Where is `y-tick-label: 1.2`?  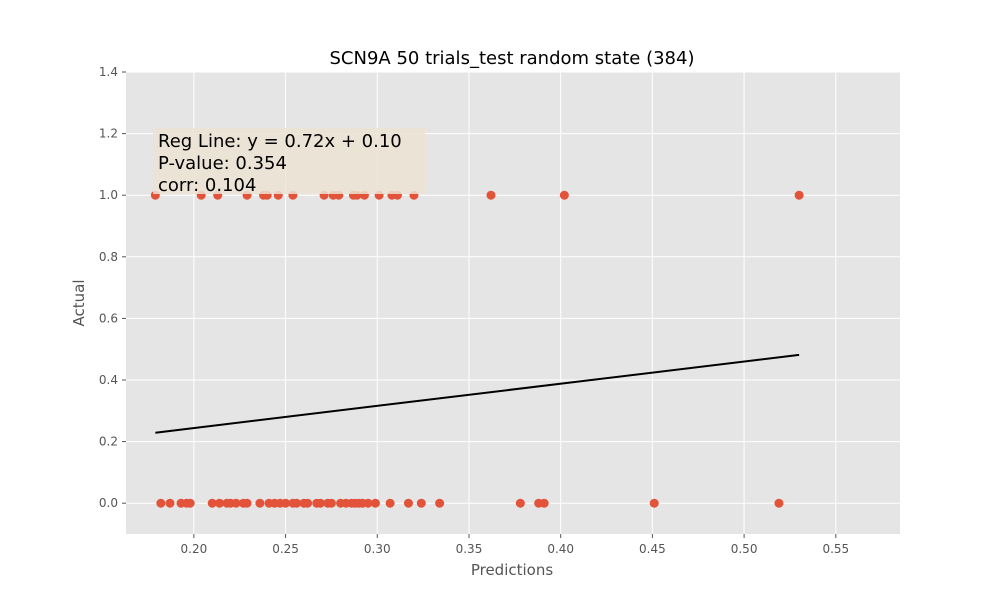
y-tick-label: 1.2 is located at coordinates (108, 134).